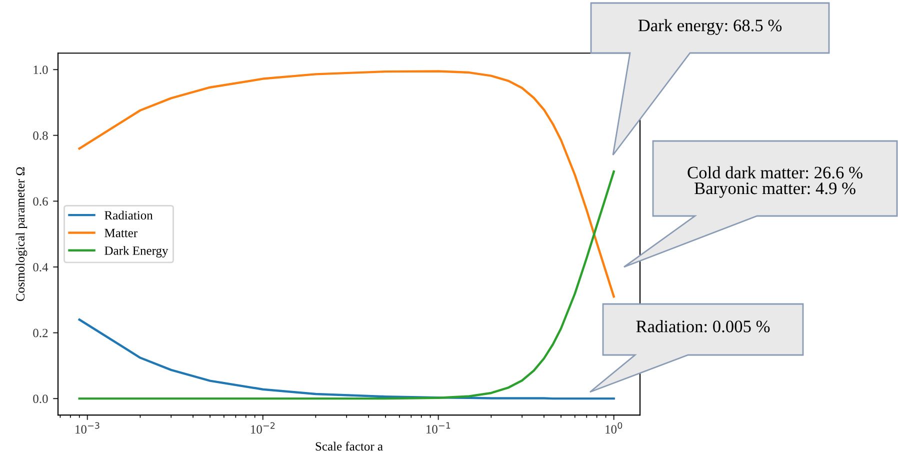 The width and height of the screenshot is (898, 462). What do you see at coordinates (41, 70) in the screenshot?
I see `y-tick-label: 1.0` at bounding box center [41, 70].